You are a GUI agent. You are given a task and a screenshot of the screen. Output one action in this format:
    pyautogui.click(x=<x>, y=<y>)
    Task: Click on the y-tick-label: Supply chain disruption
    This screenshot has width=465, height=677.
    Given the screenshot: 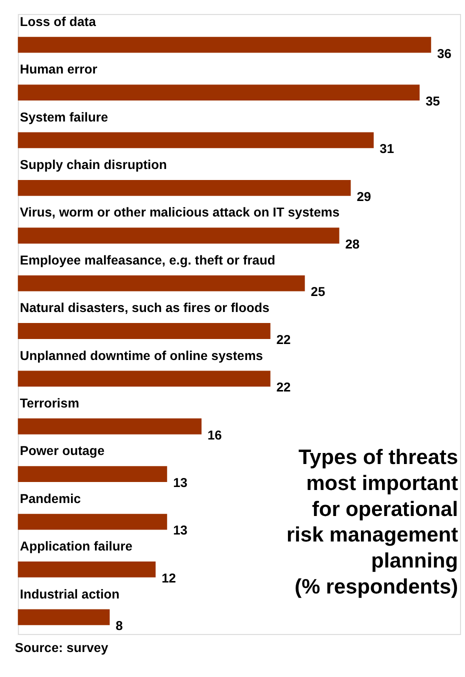 What is the action you would take?
    pyautogui.click(x=93, y=164)
    